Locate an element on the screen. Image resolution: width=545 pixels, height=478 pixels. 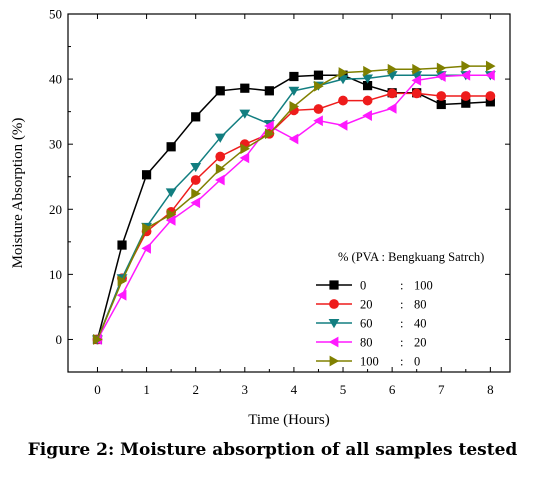
x-tick-label: 3 is located at coordinates (245, 389).